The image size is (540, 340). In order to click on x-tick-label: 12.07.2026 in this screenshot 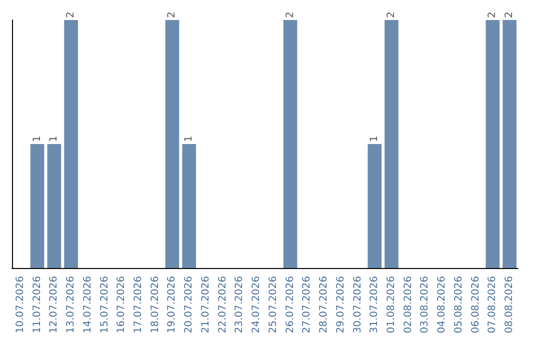, I will do `click(54, 305)`.